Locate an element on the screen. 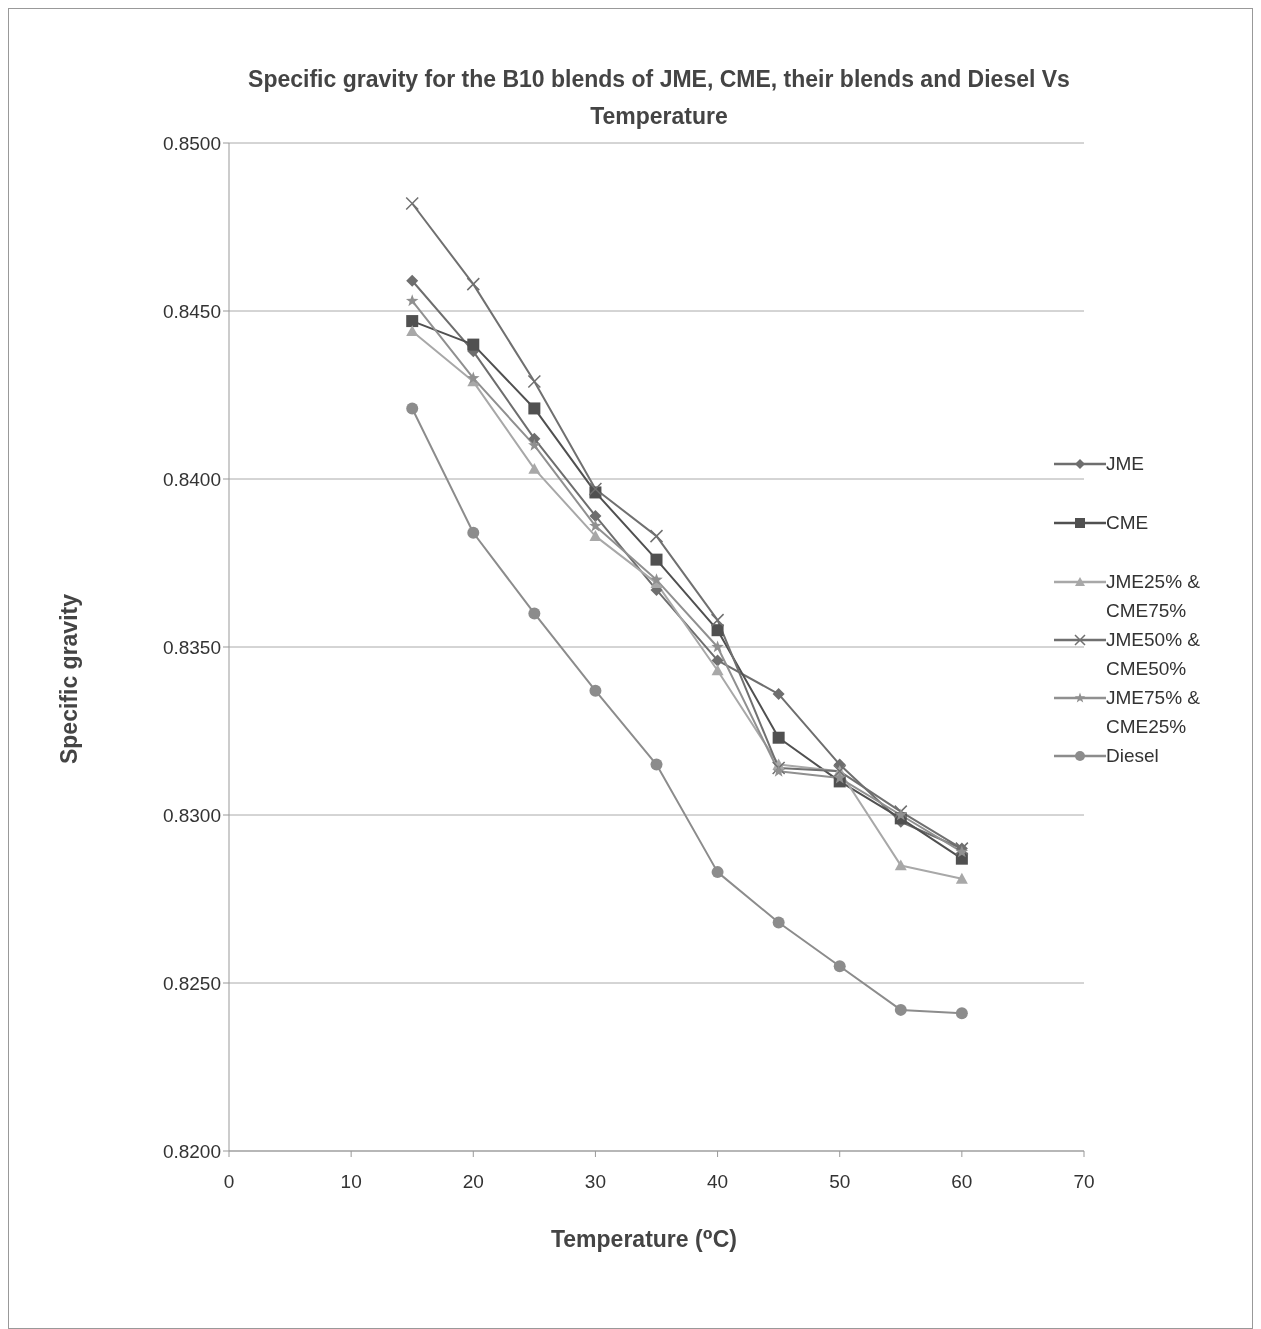 The image size is (1261, 1329). x-tick-label: 40 is located at coordinates (718, 1182).